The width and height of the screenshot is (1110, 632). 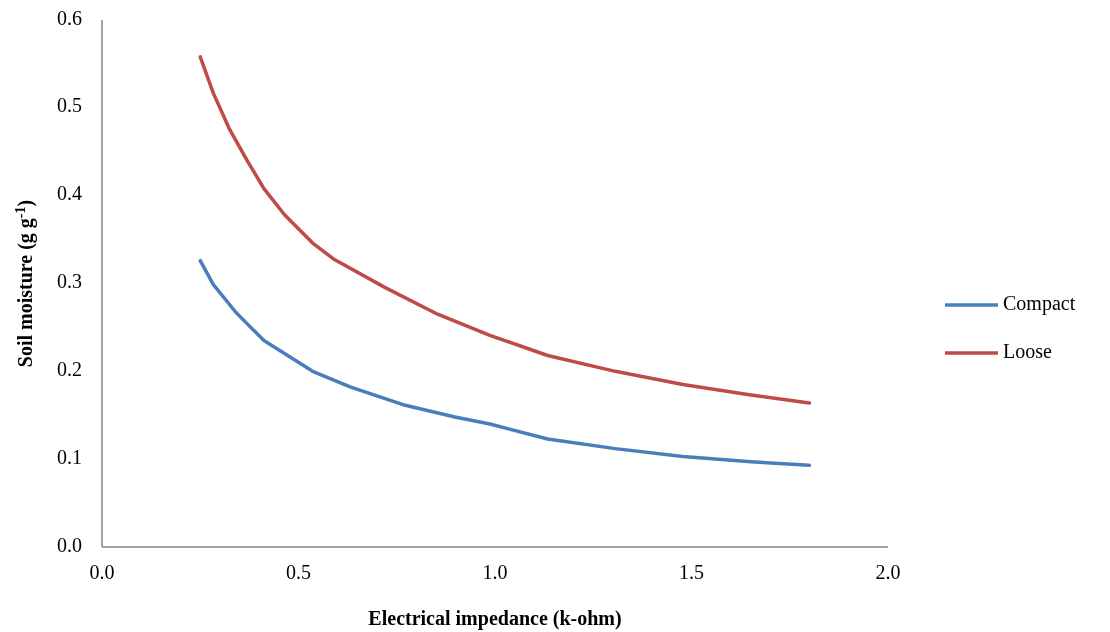 I want to click on y-tick-label: 0.0, so click(x=69, y=544).